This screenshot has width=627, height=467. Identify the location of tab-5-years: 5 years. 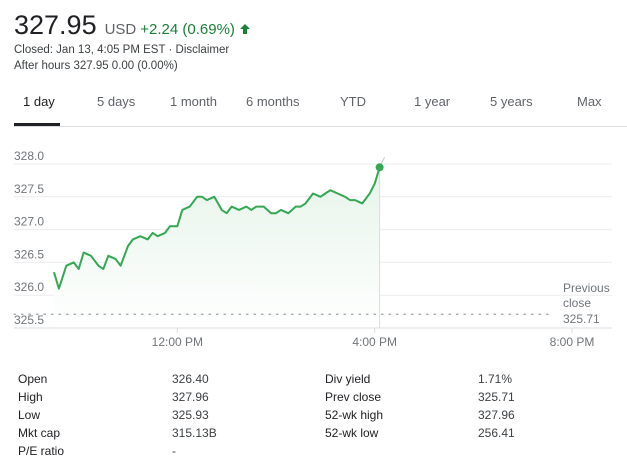
(511, 101).